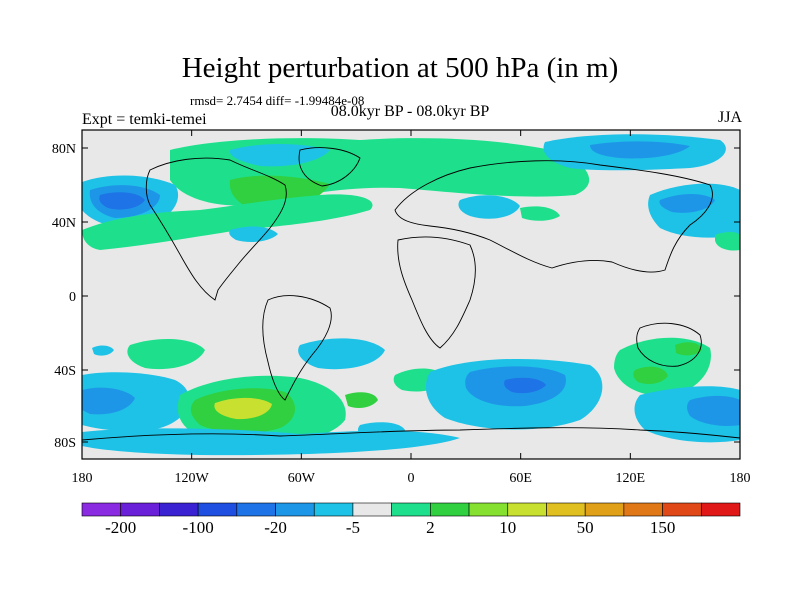 The image size is (800, 600). What do you see at coordinates (411, 519) in the screenshot?
I see `colorbar: -200 -100 -20 -5 2 10 50 150` at bounding box center [411, 519].